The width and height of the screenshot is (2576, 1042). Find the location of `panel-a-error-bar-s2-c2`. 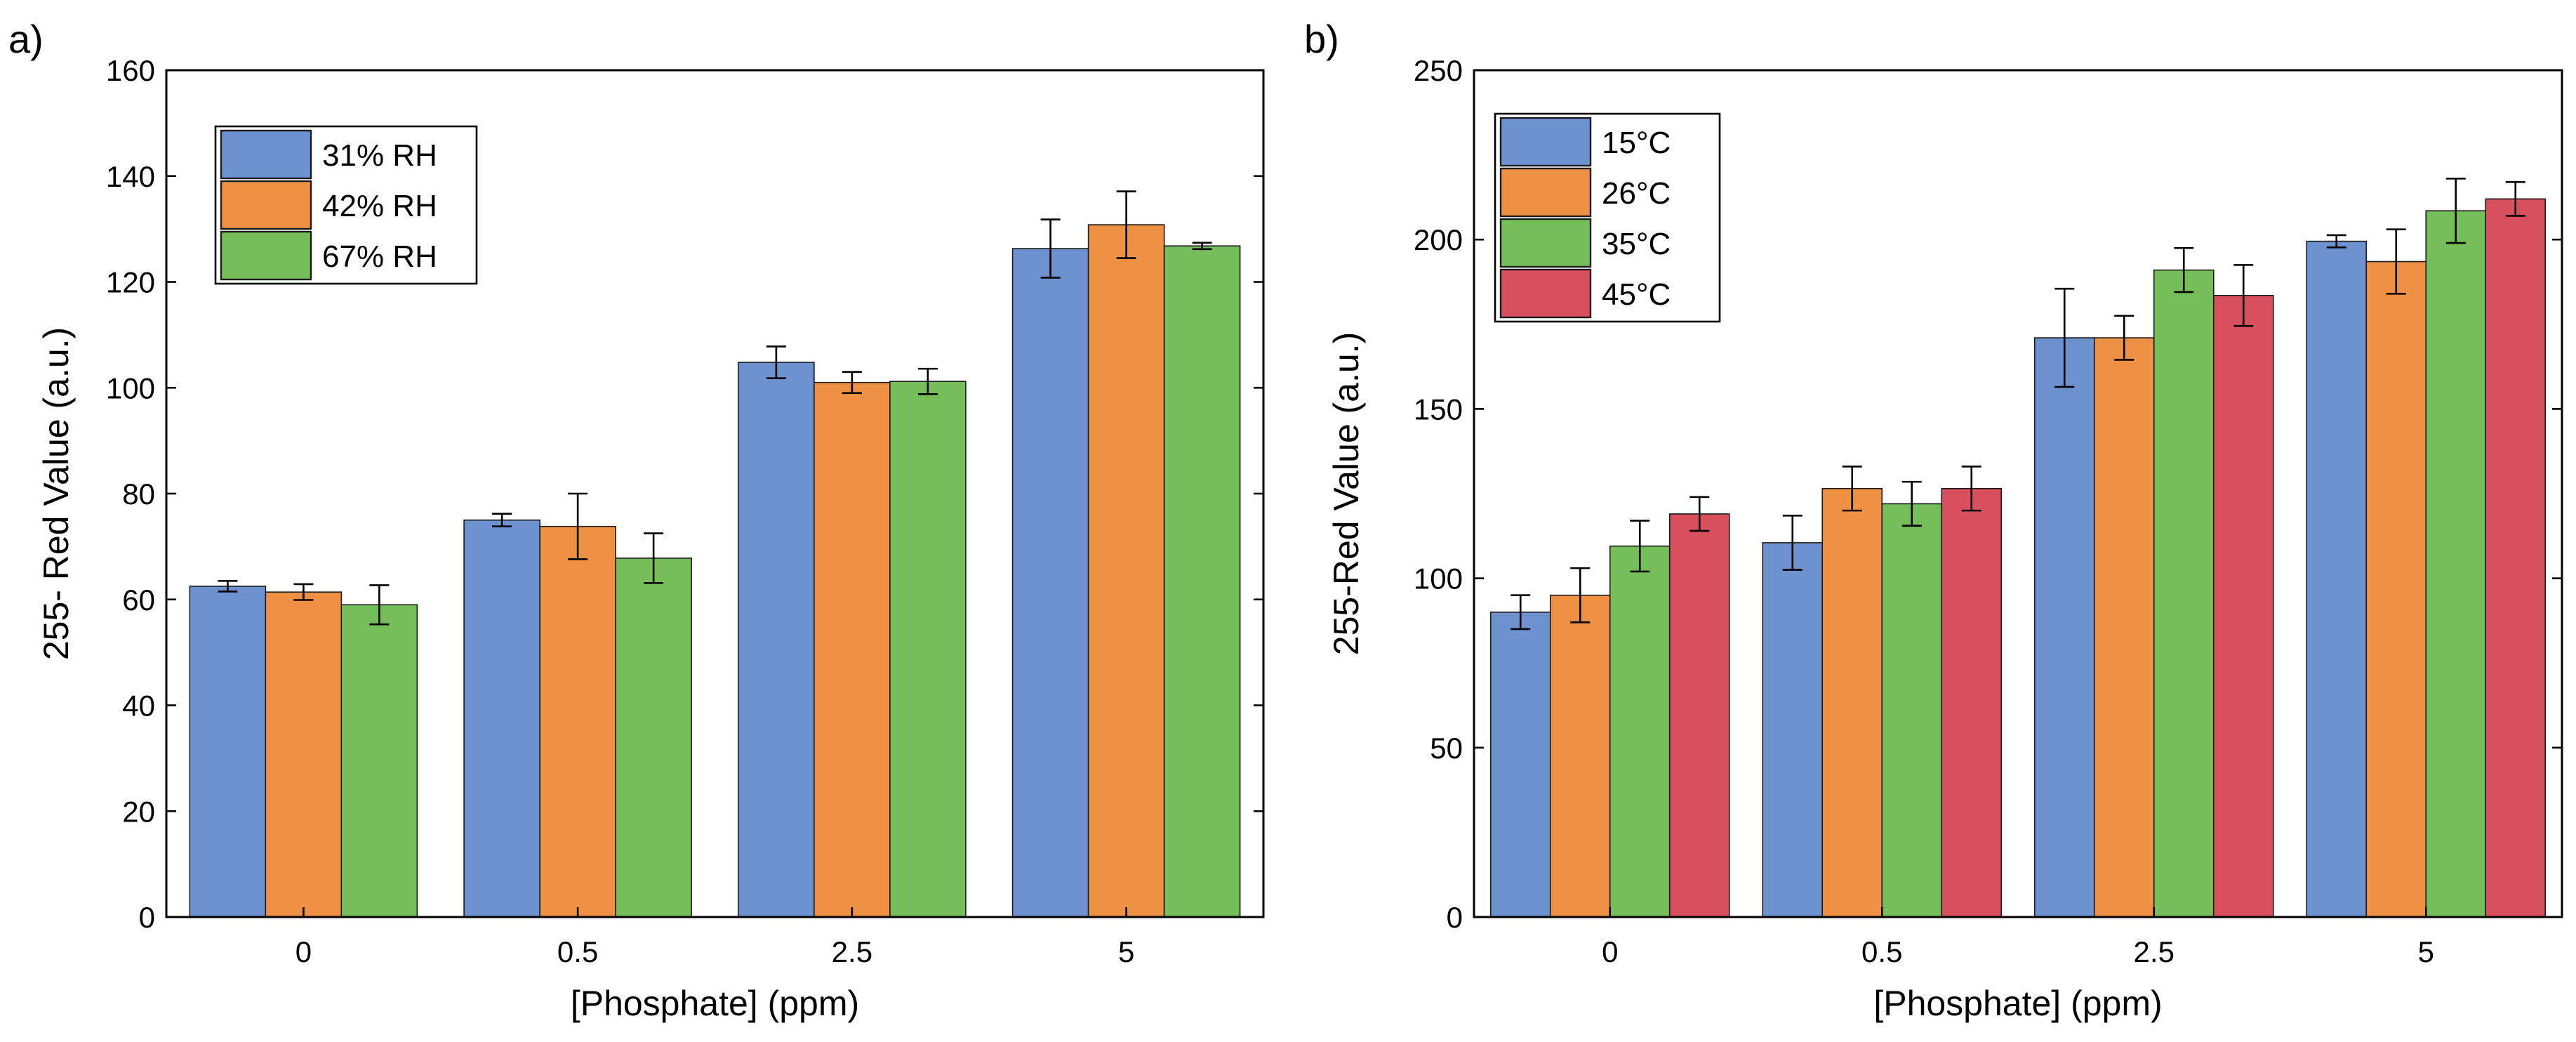

panel-a-error-bar-s2-c2 is located at coordinates (928, 381).